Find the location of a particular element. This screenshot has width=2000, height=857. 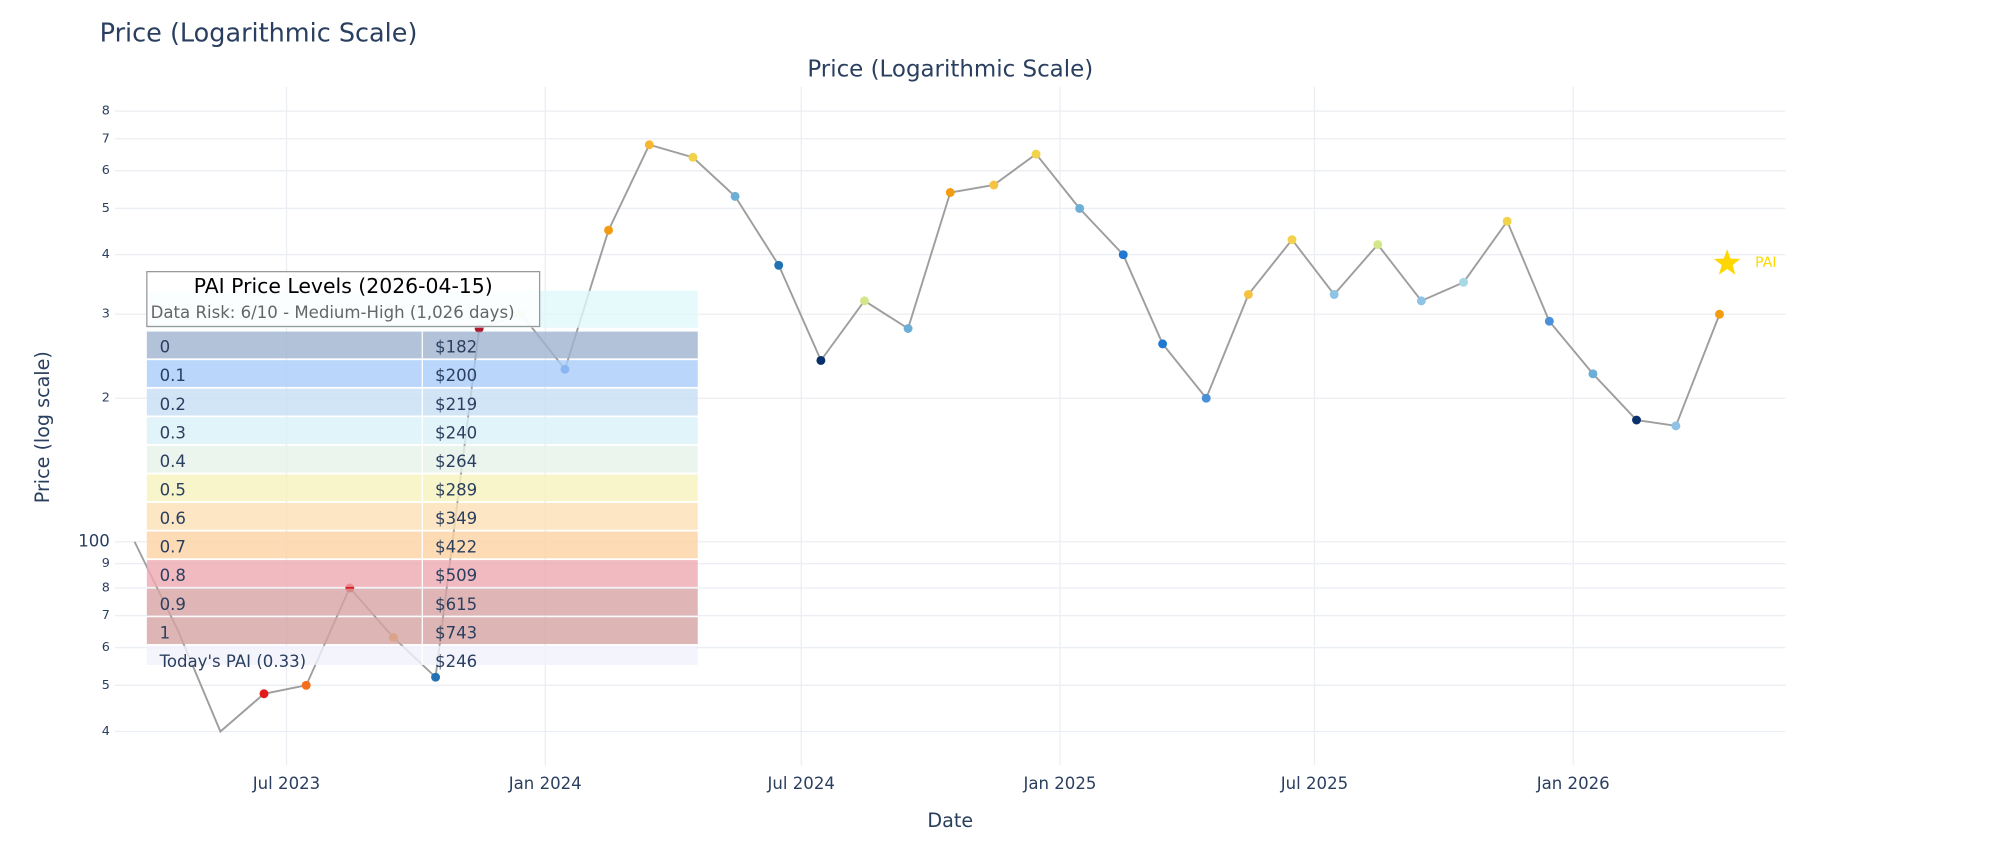

x-tick-label: Jan 2026 is located at coordinates (1573, 783).